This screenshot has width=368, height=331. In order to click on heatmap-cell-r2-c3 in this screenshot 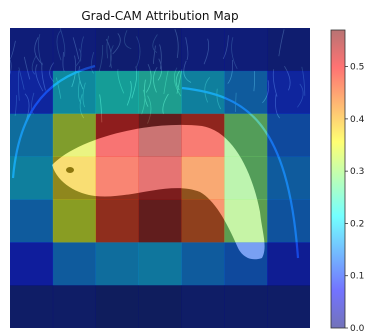, I will do `click(160, 135)`.